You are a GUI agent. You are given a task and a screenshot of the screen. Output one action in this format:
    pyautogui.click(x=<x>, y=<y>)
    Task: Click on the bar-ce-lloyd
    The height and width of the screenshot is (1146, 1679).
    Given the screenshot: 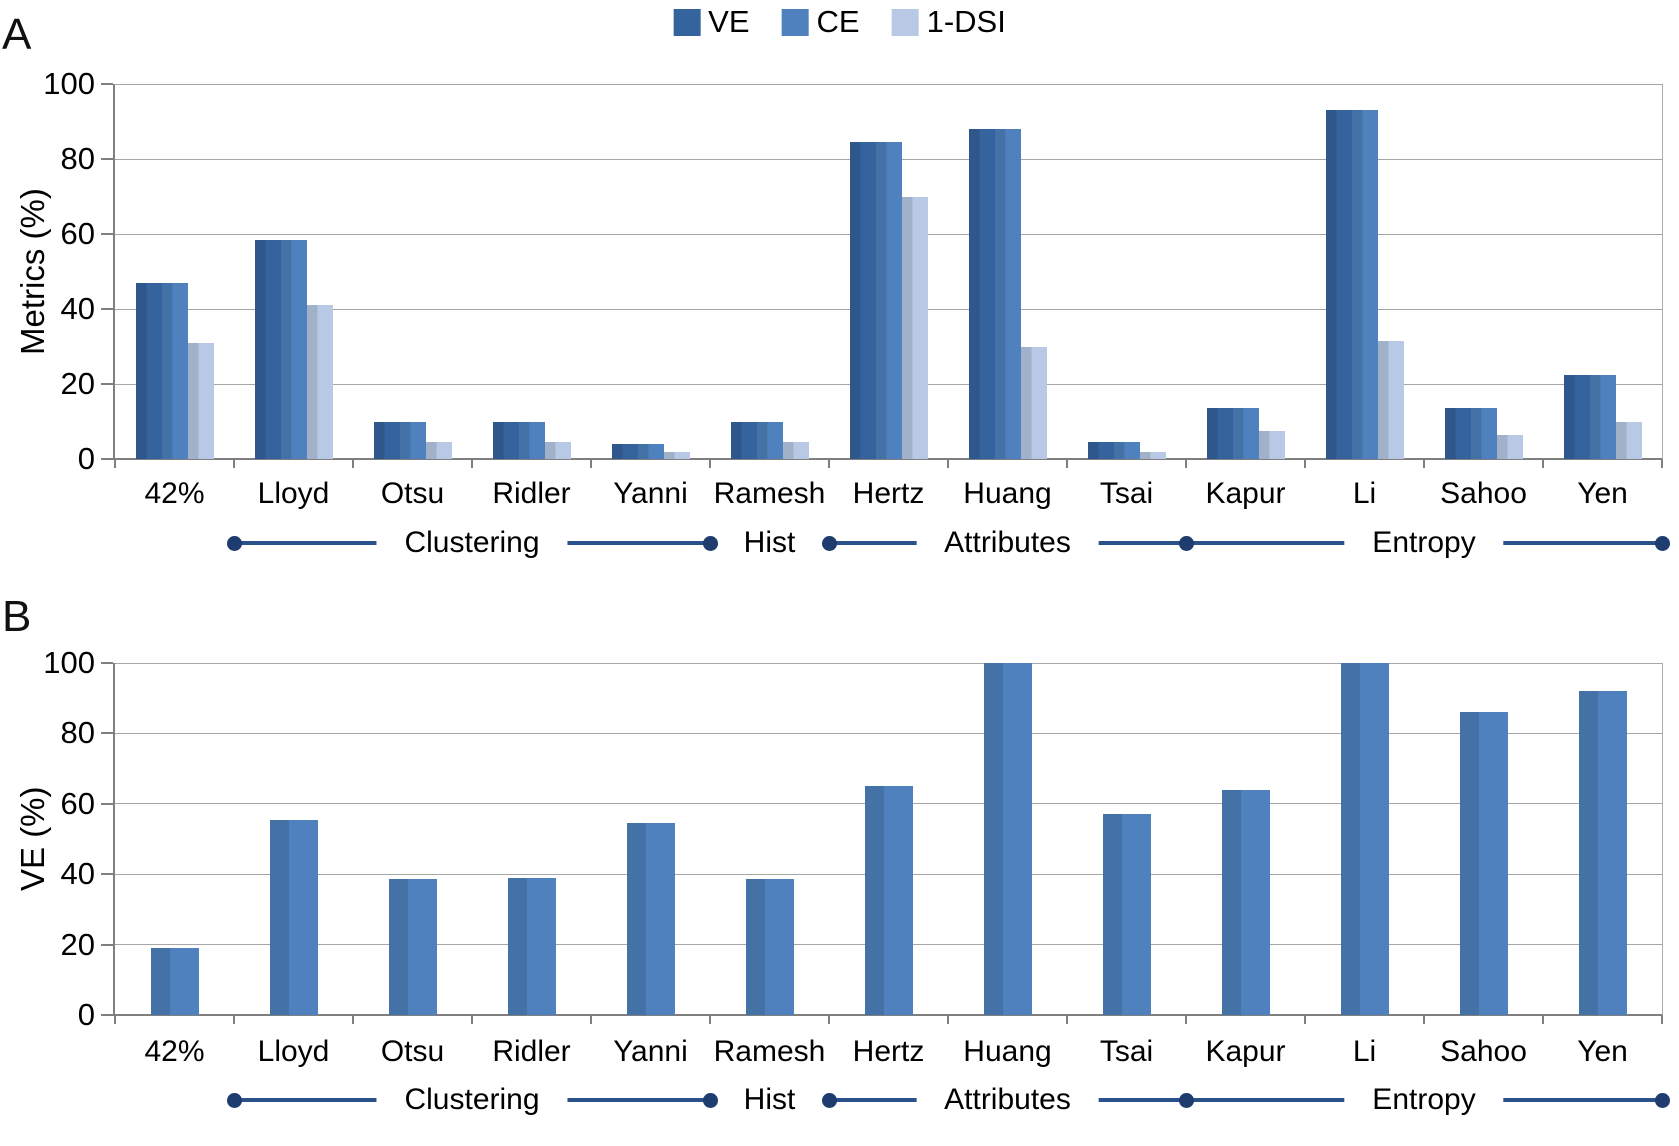 What is the action you would take?
    pyautogui.click(x=293, y=349)
    